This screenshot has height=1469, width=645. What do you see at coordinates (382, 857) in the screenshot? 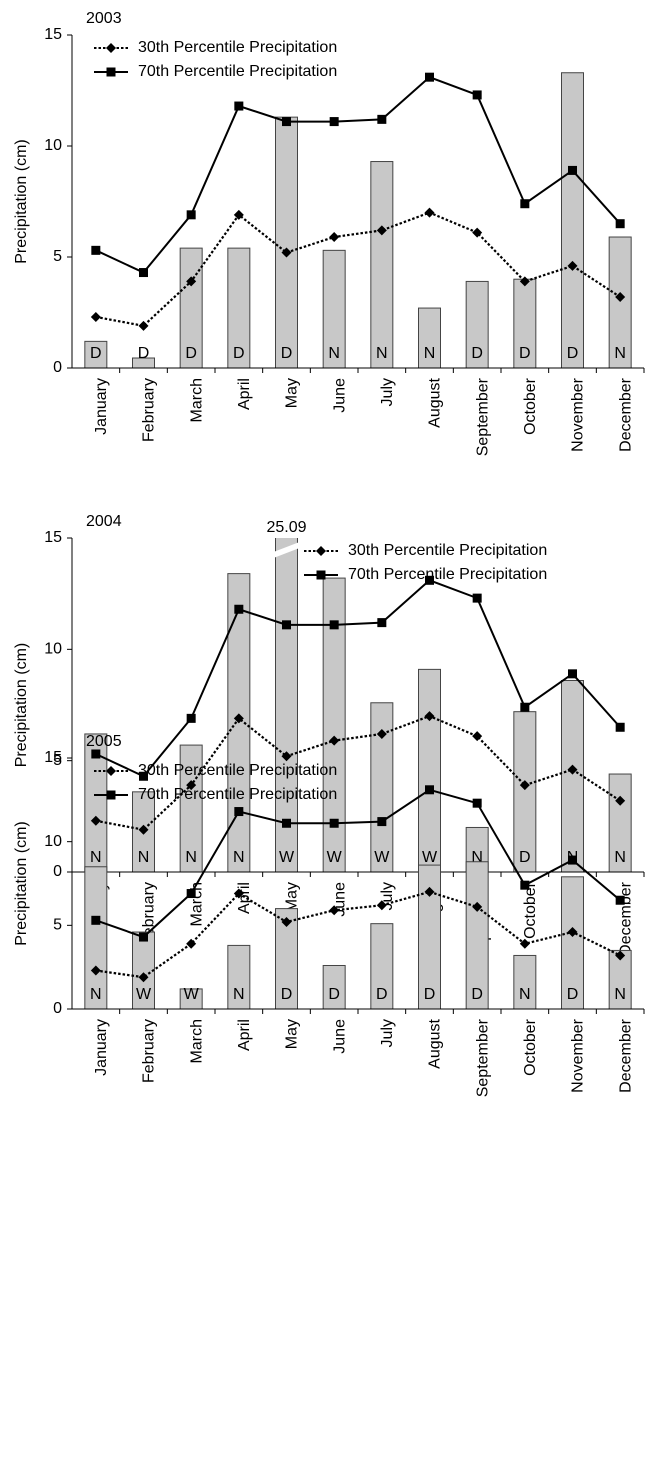
I see `bar-code: W` at bounding box center [382, 857].